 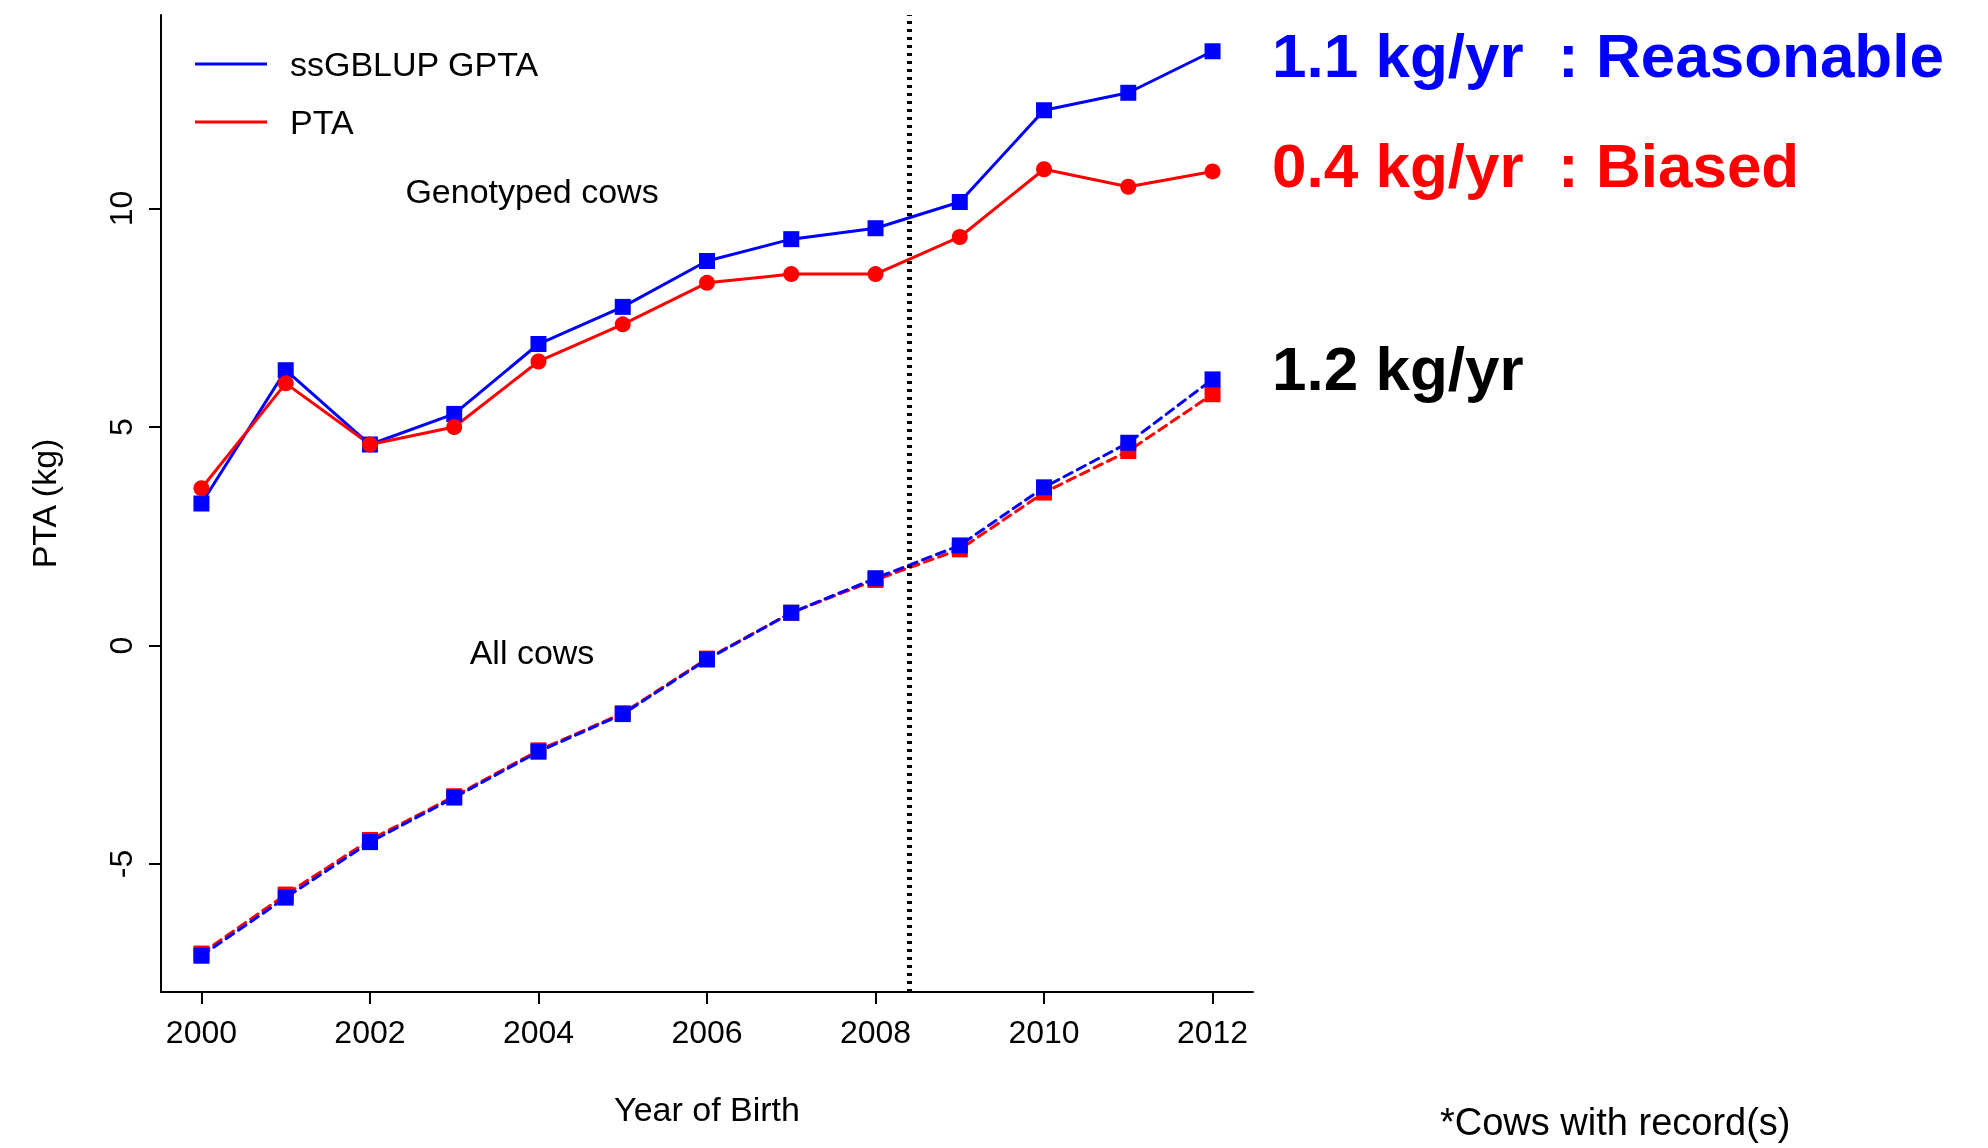 I want to click on text: 1.2 kg/yr, so click(x=1398, y=368).